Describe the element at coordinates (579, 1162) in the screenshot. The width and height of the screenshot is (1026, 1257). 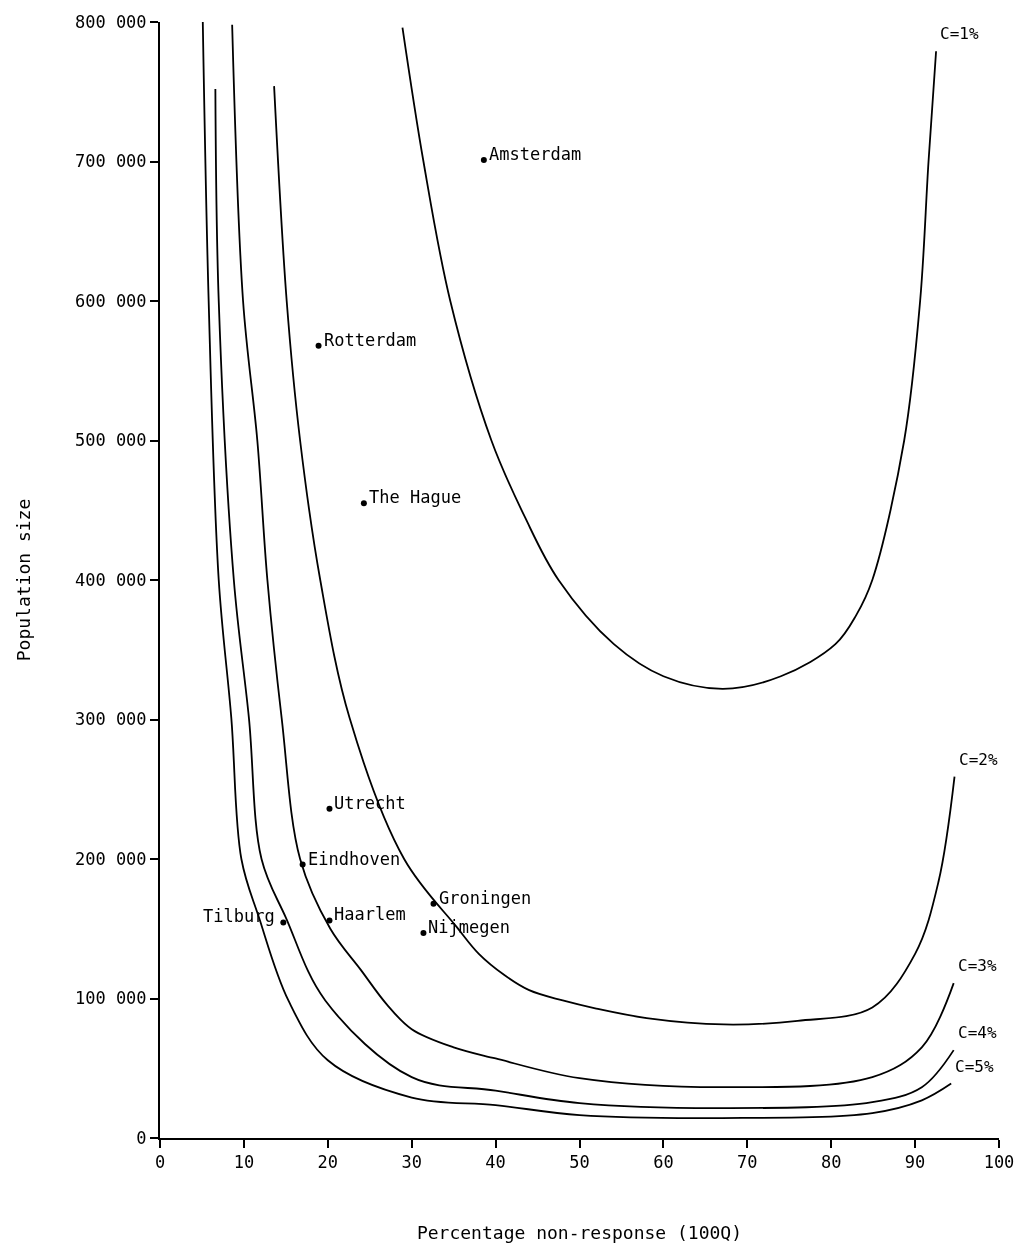
I see `x-tick-label: 50` at that location.